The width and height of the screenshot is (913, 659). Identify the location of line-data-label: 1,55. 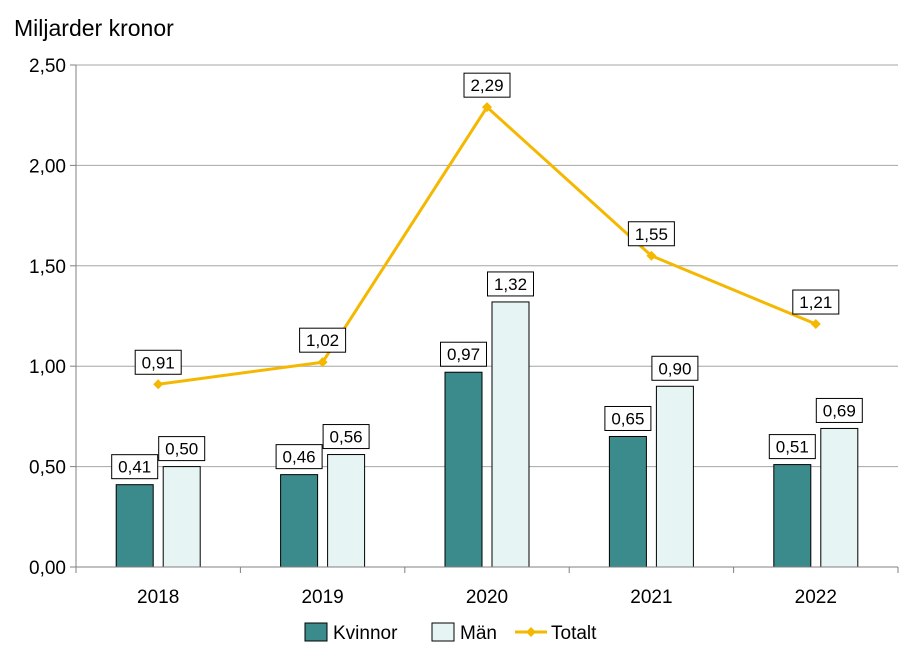
(651, 234).